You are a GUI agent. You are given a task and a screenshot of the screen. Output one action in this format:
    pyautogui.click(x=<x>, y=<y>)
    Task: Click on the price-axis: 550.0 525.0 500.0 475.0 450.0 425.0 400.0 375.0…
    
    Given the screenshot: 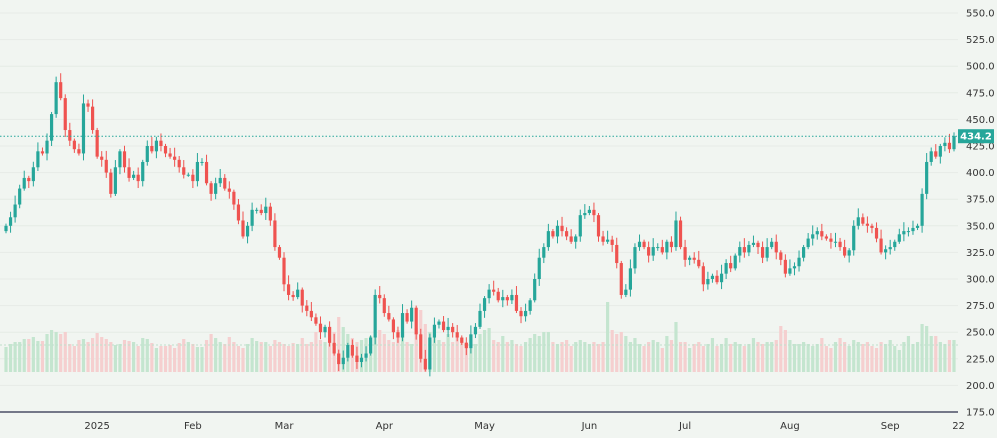 What is the action you would take?
    pyautogui.click(x=980, y=214)
    